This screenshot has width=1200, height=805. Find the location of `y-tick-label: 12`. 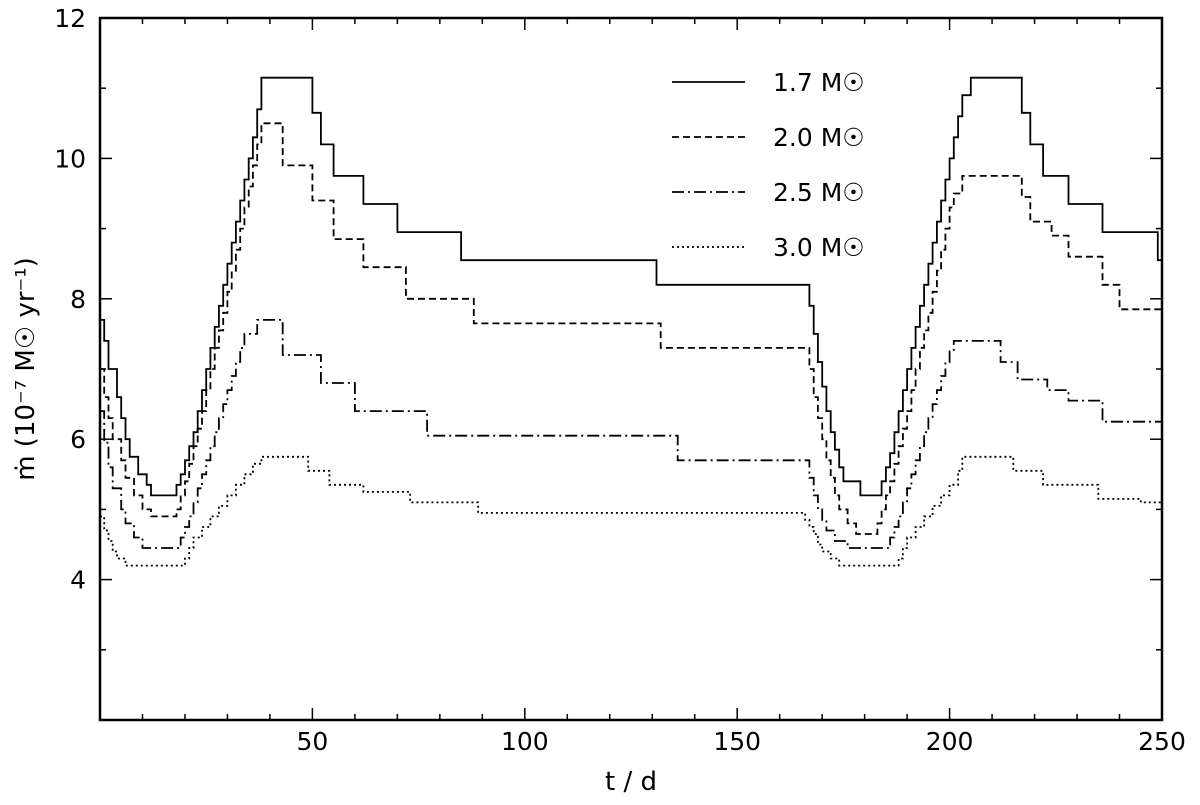

y-tick-label: 12 is located at coordinates (70, 18).